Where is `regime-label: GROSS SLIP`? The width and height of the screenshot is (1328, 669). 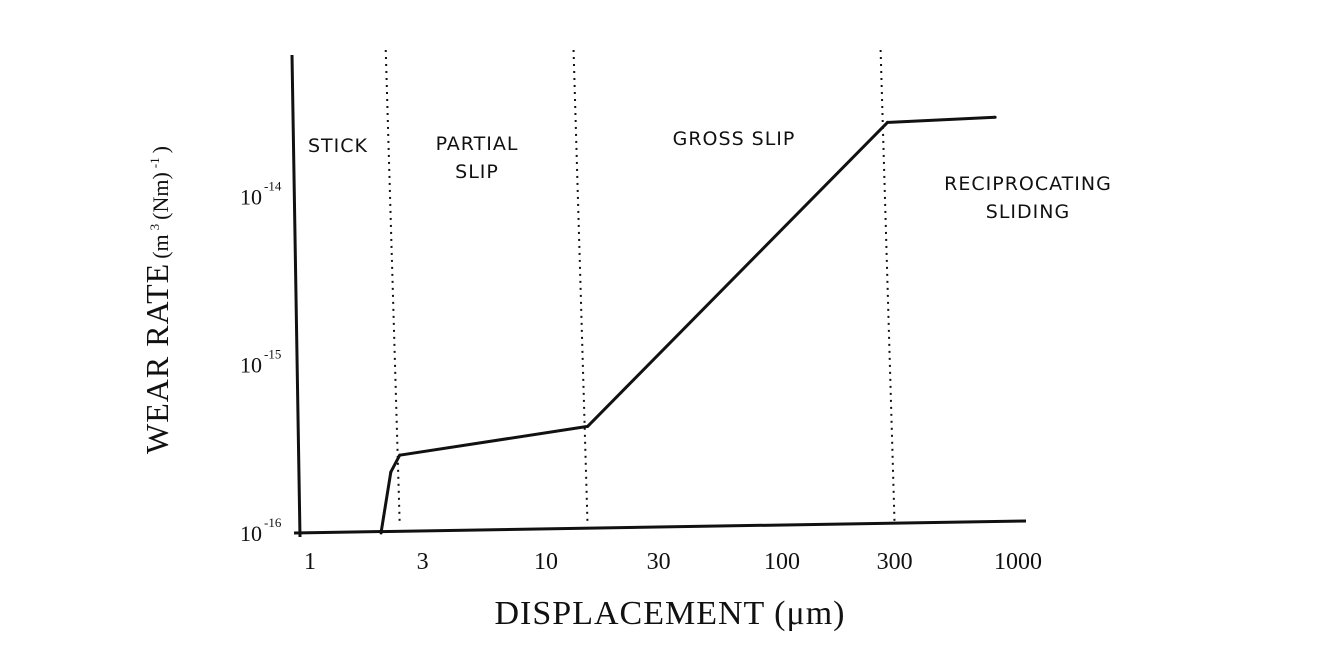
regime-label: GROSS SLIP is located at coordinates (734, 139).